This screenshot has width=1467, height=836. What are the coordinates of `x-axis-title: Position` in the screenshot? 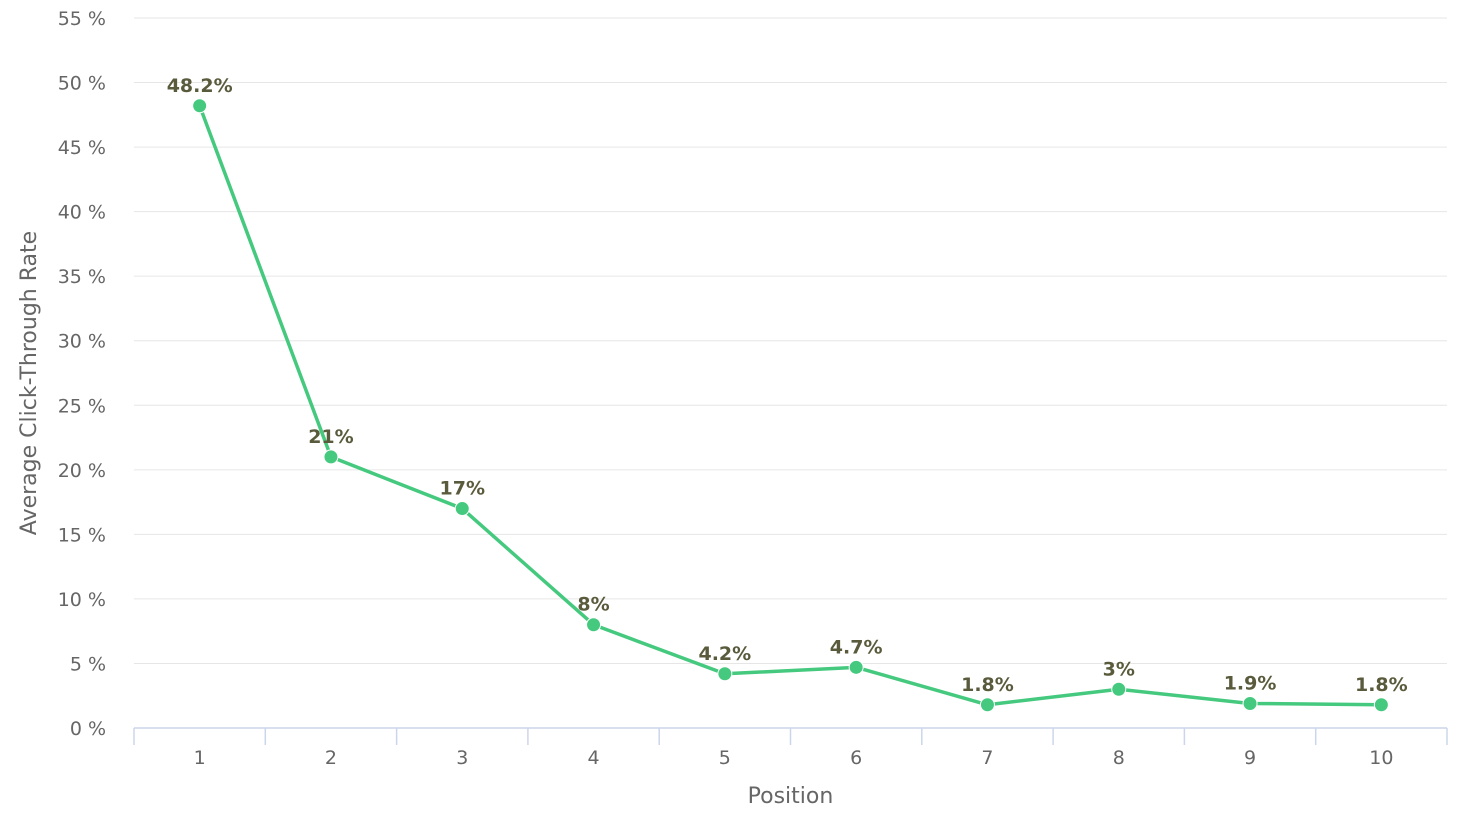 It's located at (791, 796).